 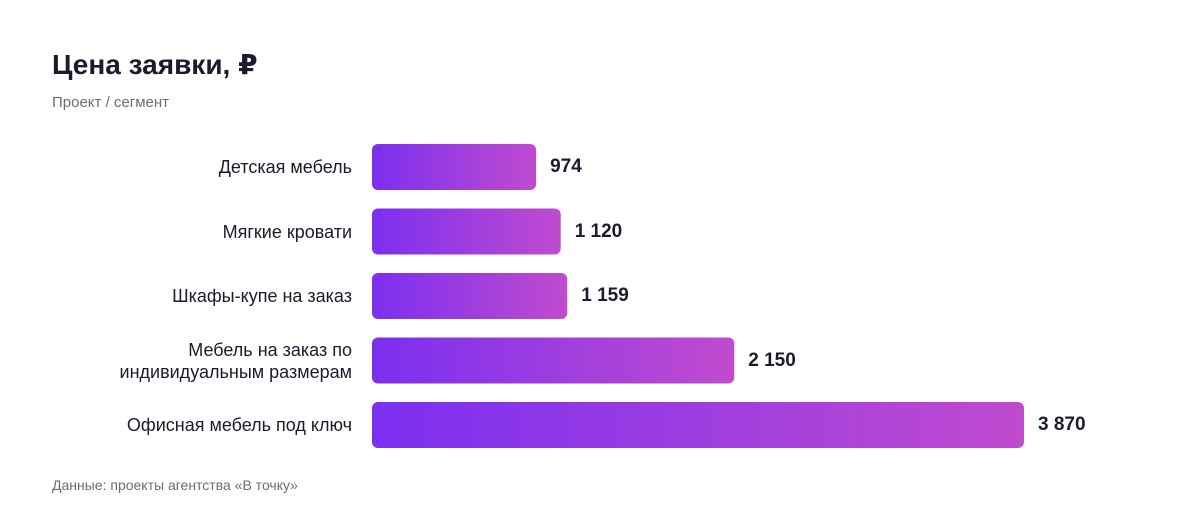 I want to click on value-label: 3 870, so click(x=1062, y=424).